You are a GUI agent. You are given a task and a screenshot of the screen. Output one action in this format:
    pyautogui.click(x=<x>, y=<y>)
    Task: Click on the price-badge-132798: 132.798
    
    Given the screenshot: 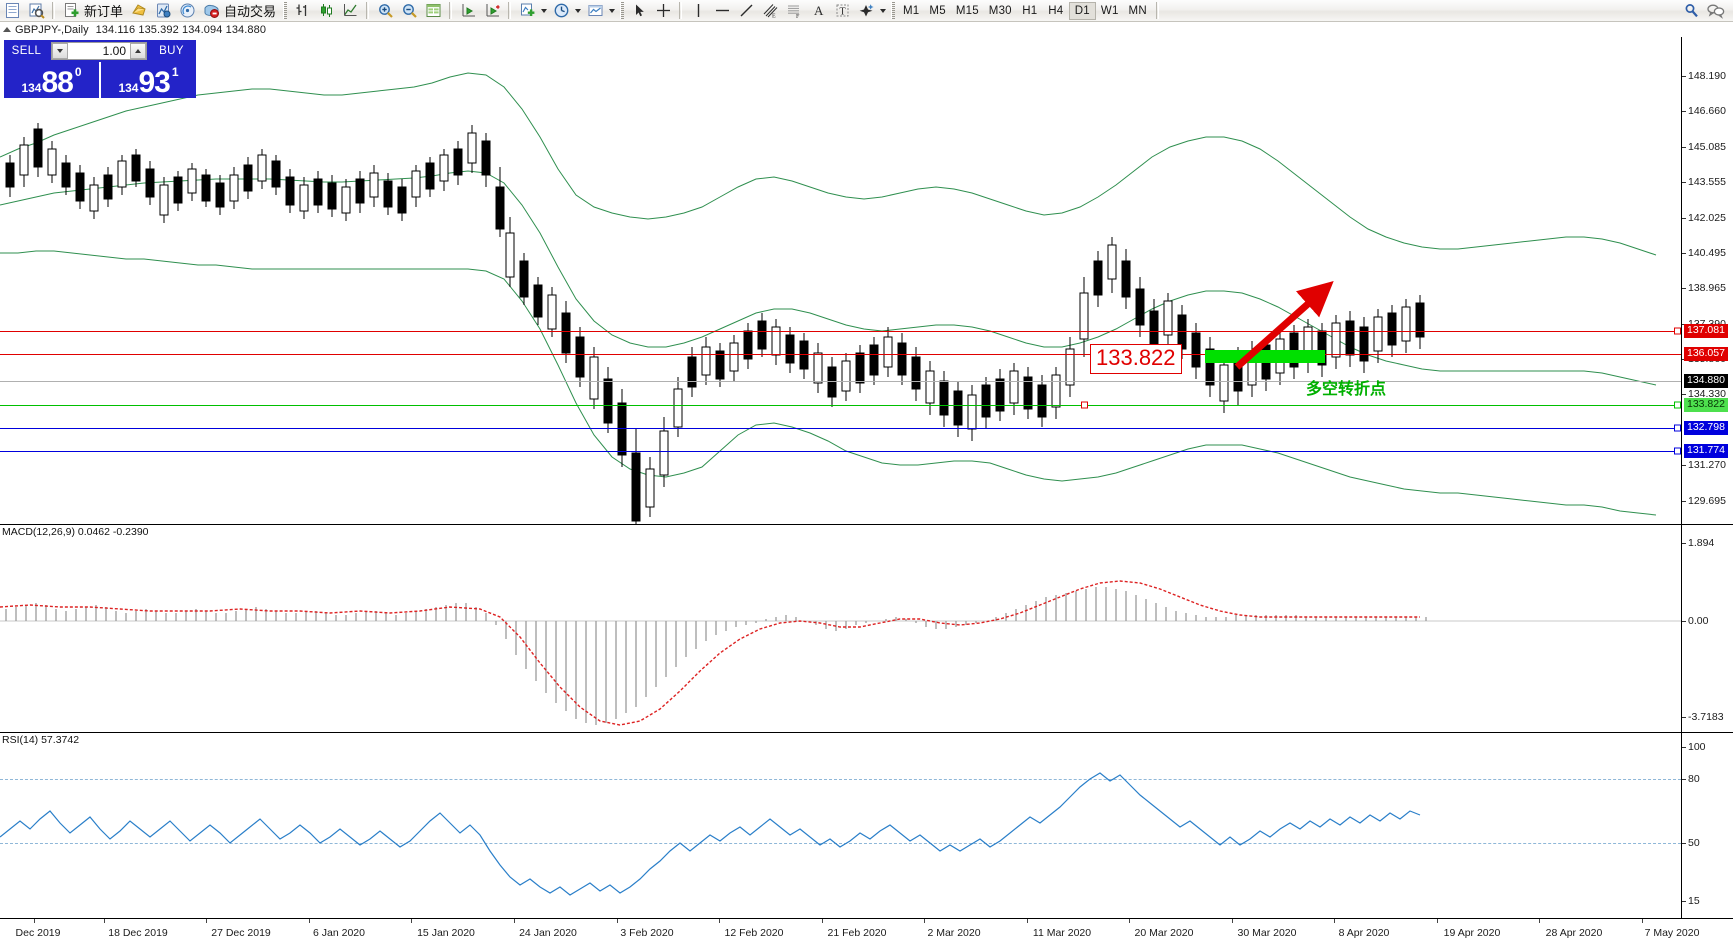 What is the action you would take?
    pyautogui.click(x=1706, y=428)
    